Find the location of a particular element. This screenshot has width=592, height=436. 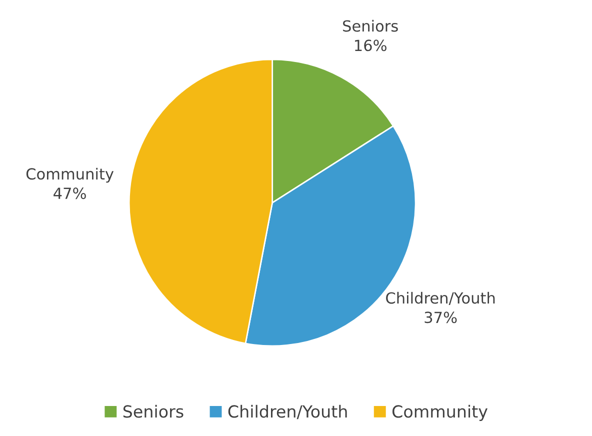

data-label: 37% is located at coordinates (440, 318).